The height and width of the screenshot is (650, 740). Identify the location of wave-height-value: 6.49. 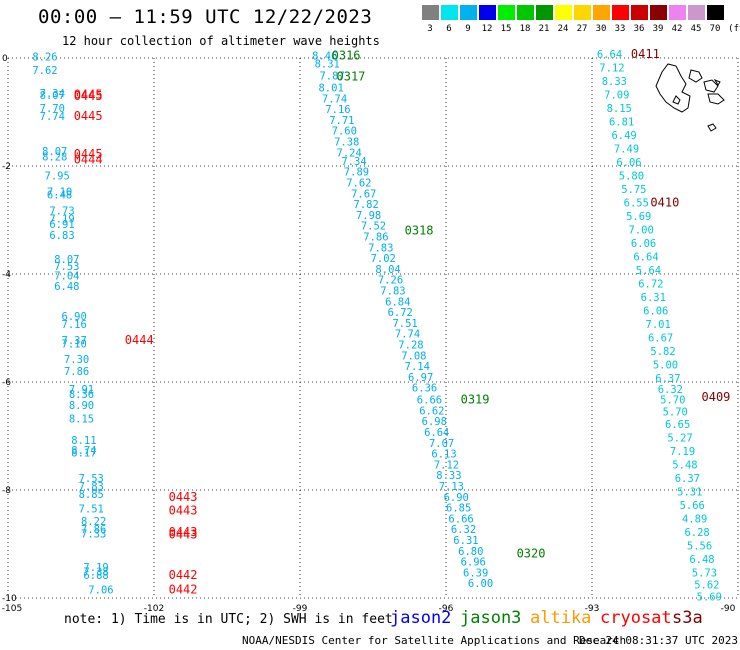
(623, 136).